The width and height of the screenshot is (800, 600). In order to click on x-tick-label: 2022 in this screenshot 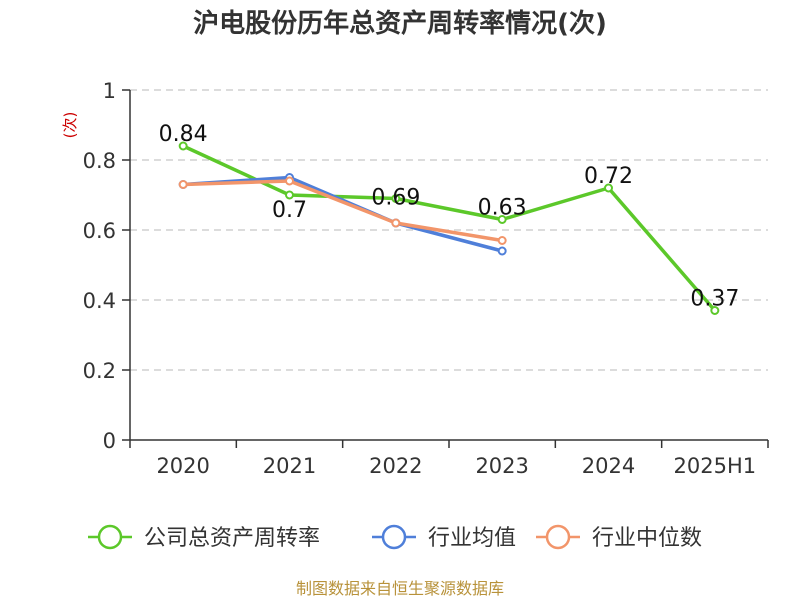, I will do `click(395, 466)`.